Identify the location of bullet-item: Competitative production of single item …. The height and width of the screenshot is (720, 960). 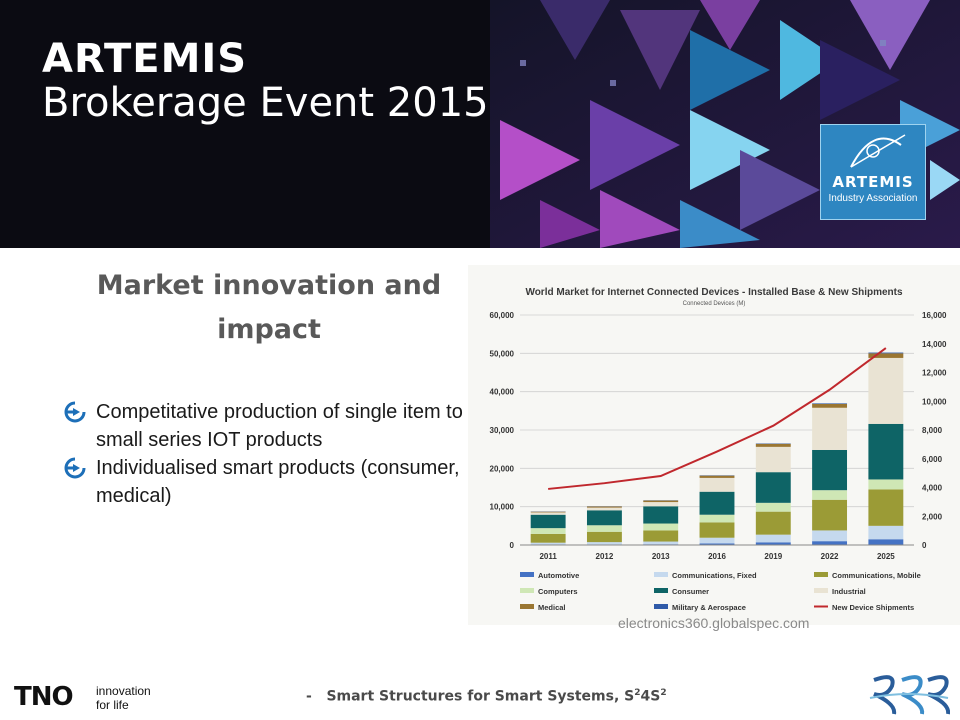
(264, 426).